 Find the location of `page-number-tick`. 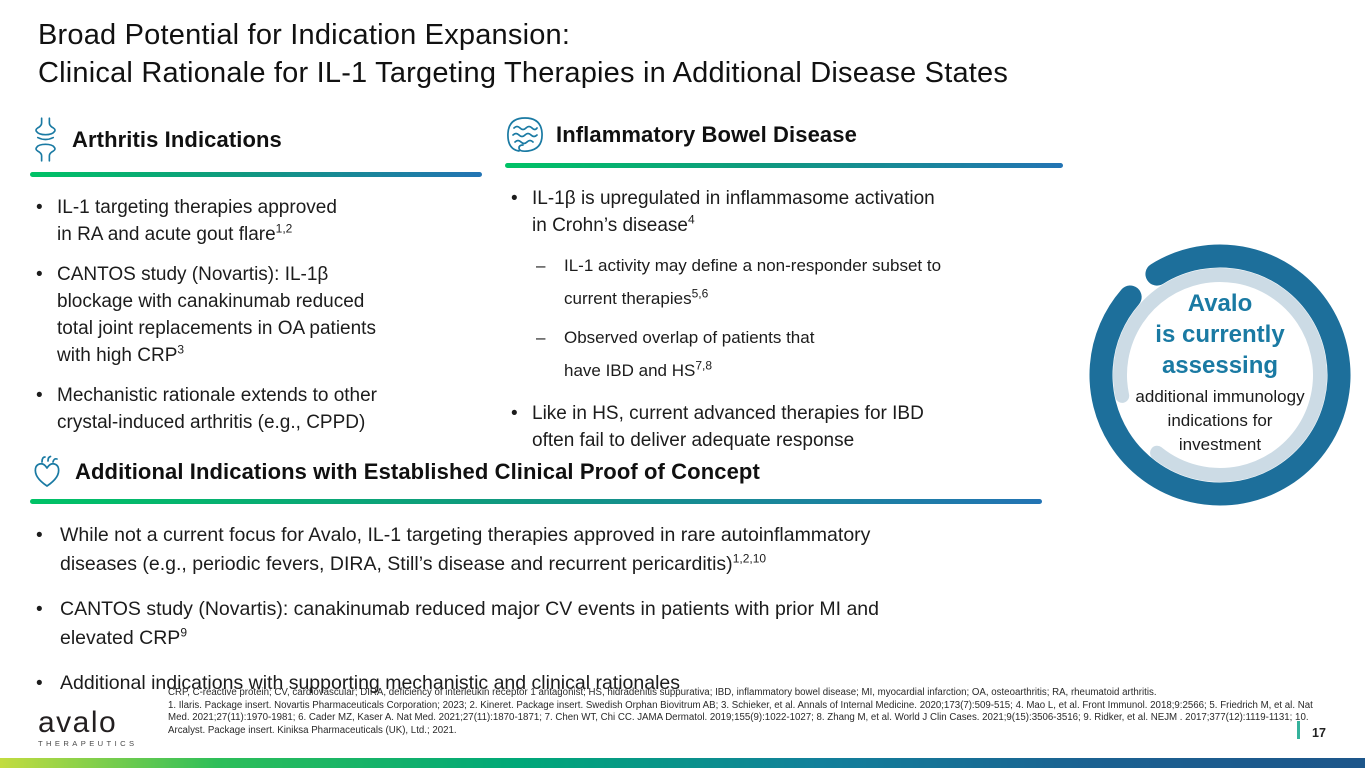

page-number-tick is located at coordinates (1298, 730).